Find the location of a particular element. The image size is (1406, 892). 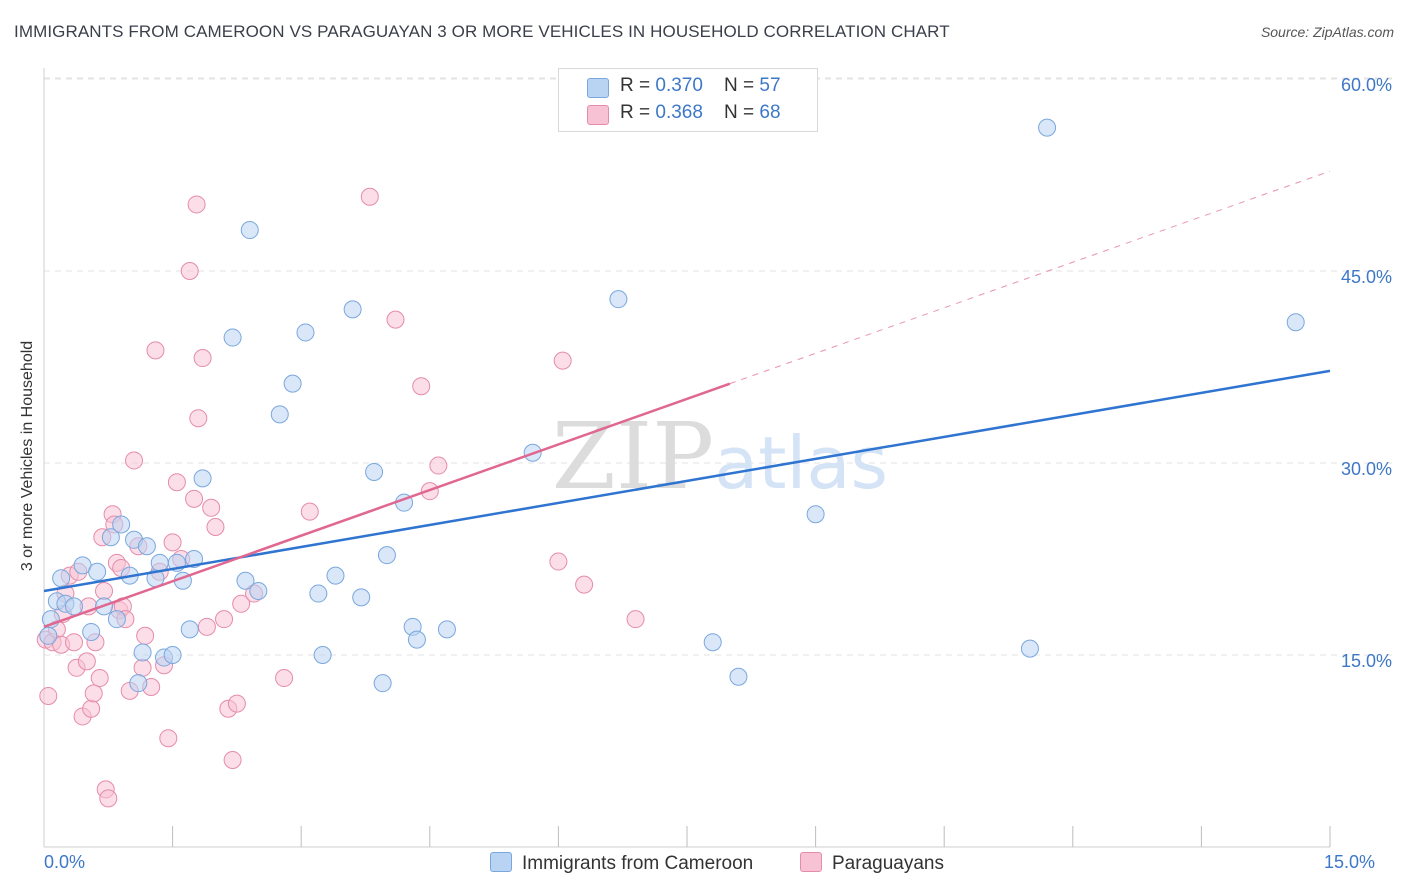

bottom-legend-cameroon: Immigrants from Cameroon is located at coordinates (621, 863).